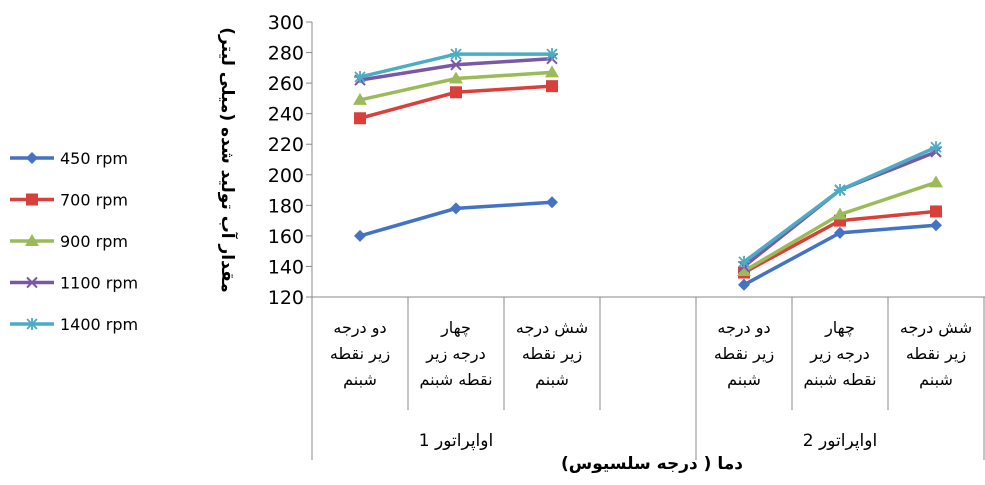  What do you see at coordinates (99, 283) in the screenshot?
I see `legend-label: 1100 rpm` at bounding box center [99, 283].